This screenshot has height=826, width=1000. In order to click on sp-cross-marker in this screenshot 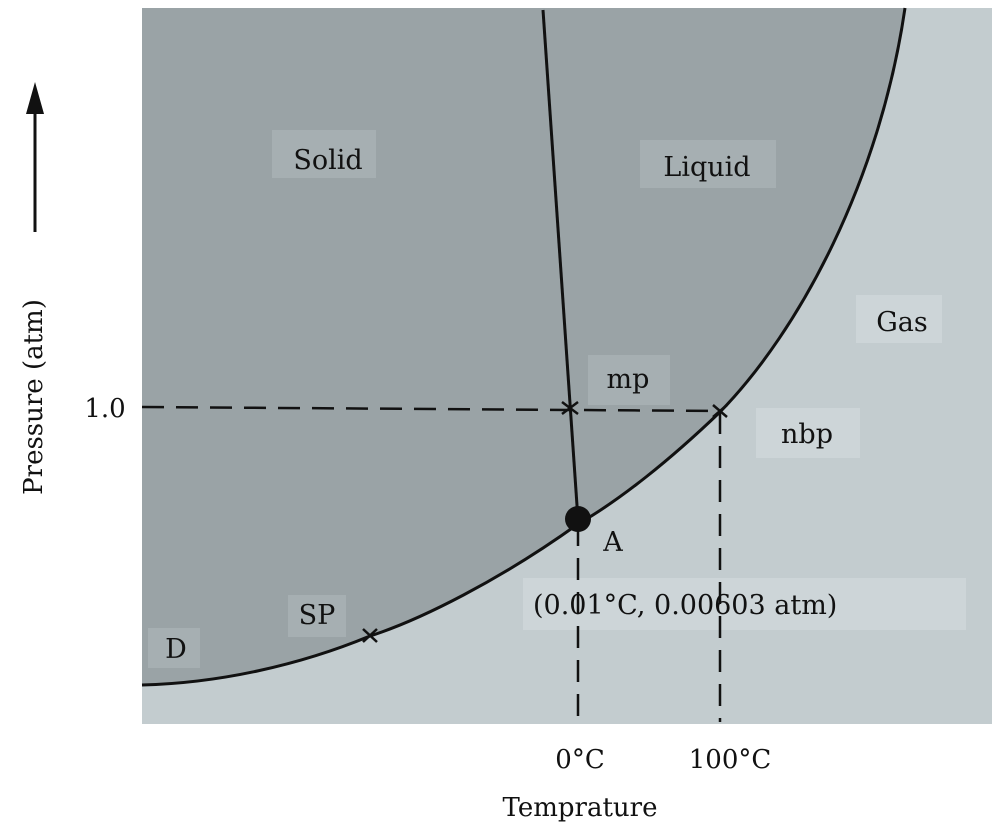, I will do `click(370, 635)`.